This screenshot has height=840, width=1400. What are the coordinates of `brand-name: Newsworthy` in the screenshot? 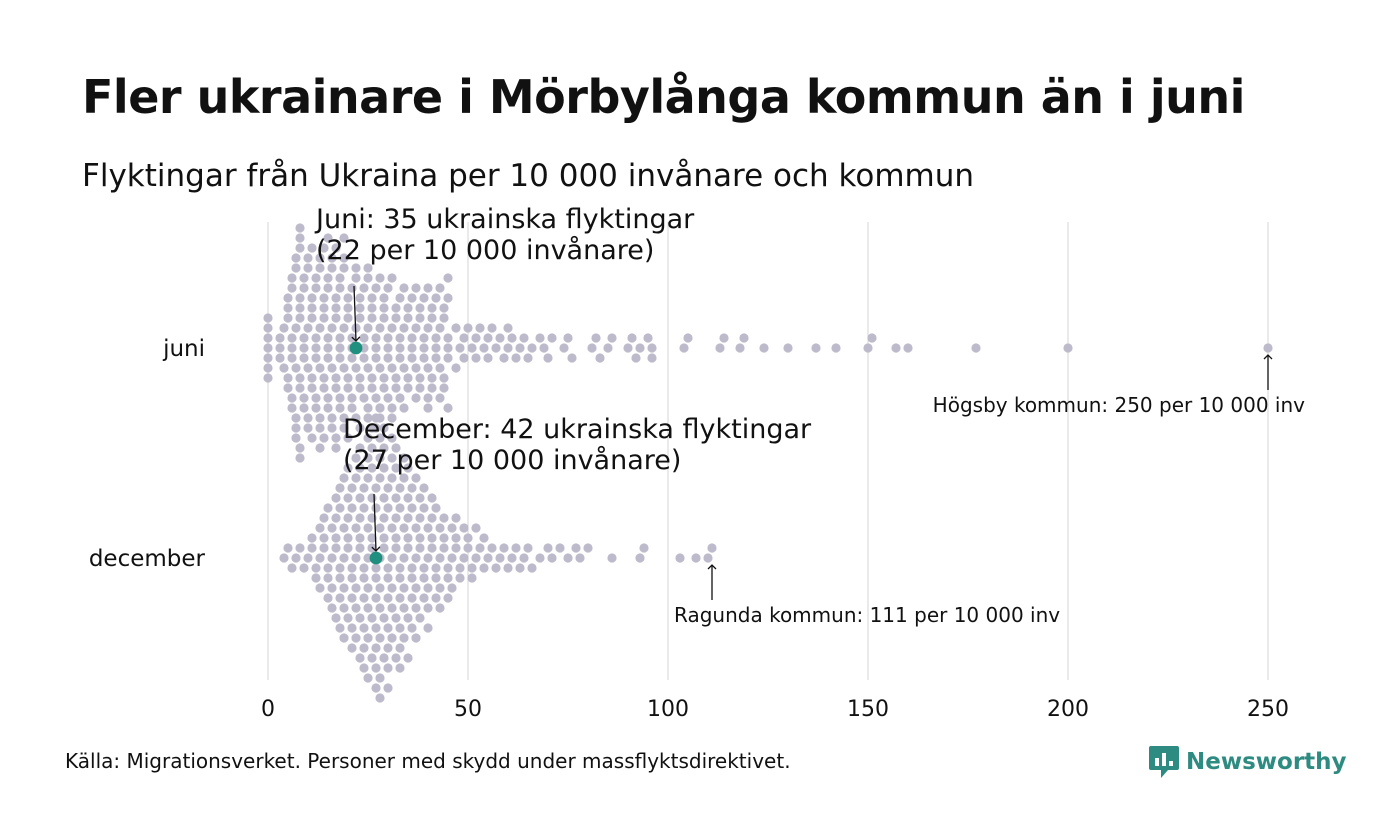 It's located at (1266, 762).